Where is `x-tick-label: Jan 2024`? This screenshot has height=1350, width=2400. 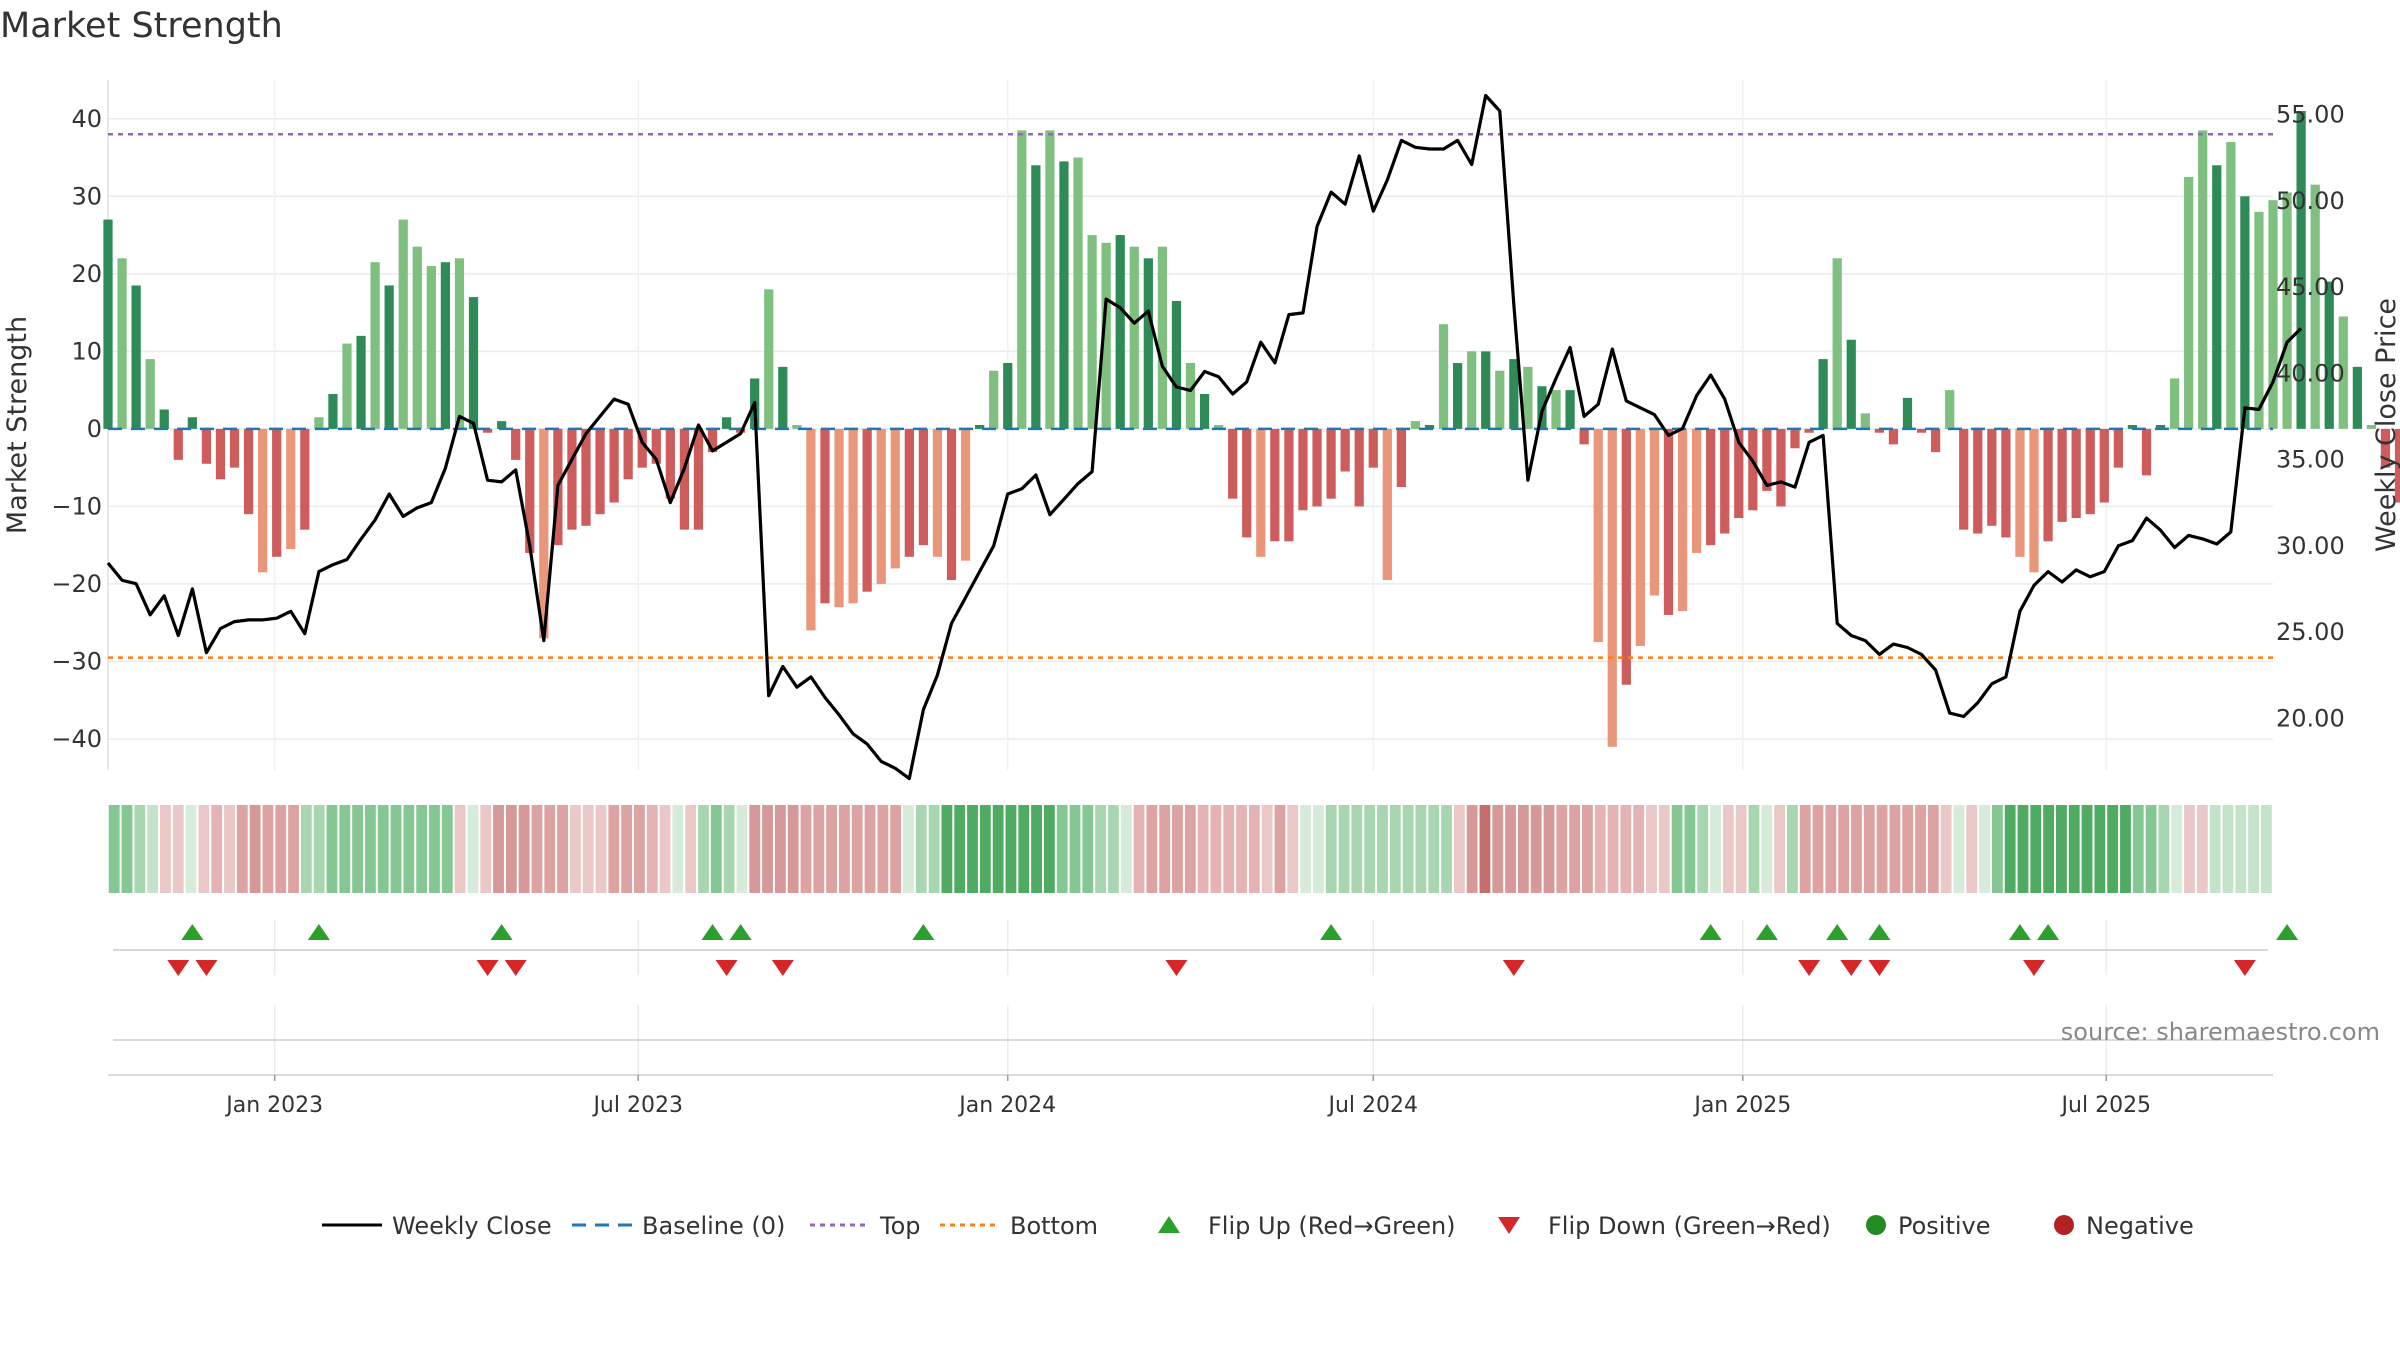 x-tick-label: Jan 2024 is located at coordinates (1006, 1105).